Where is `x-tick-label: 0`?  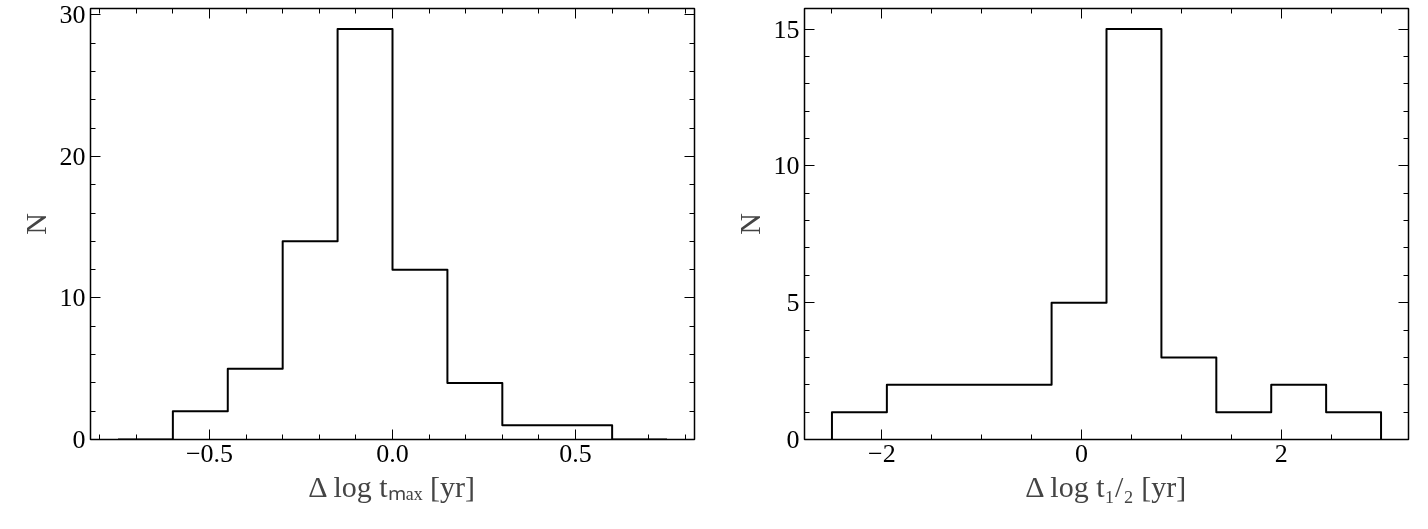
x-tick-label: 0 is located at coordinates (1082, 453).